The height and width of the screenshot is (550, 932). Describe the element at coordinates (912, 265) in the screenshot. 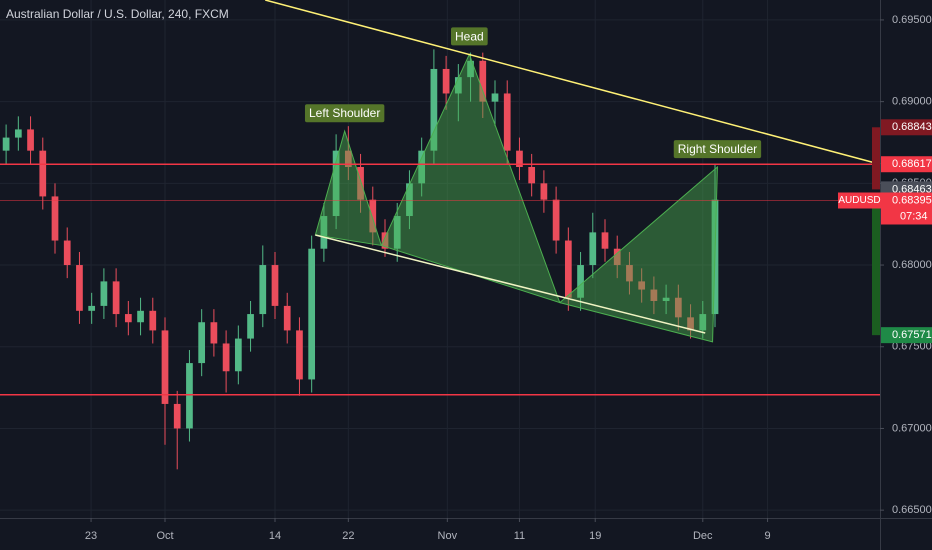

I see `y-tick-label: 0.68000` at that location.